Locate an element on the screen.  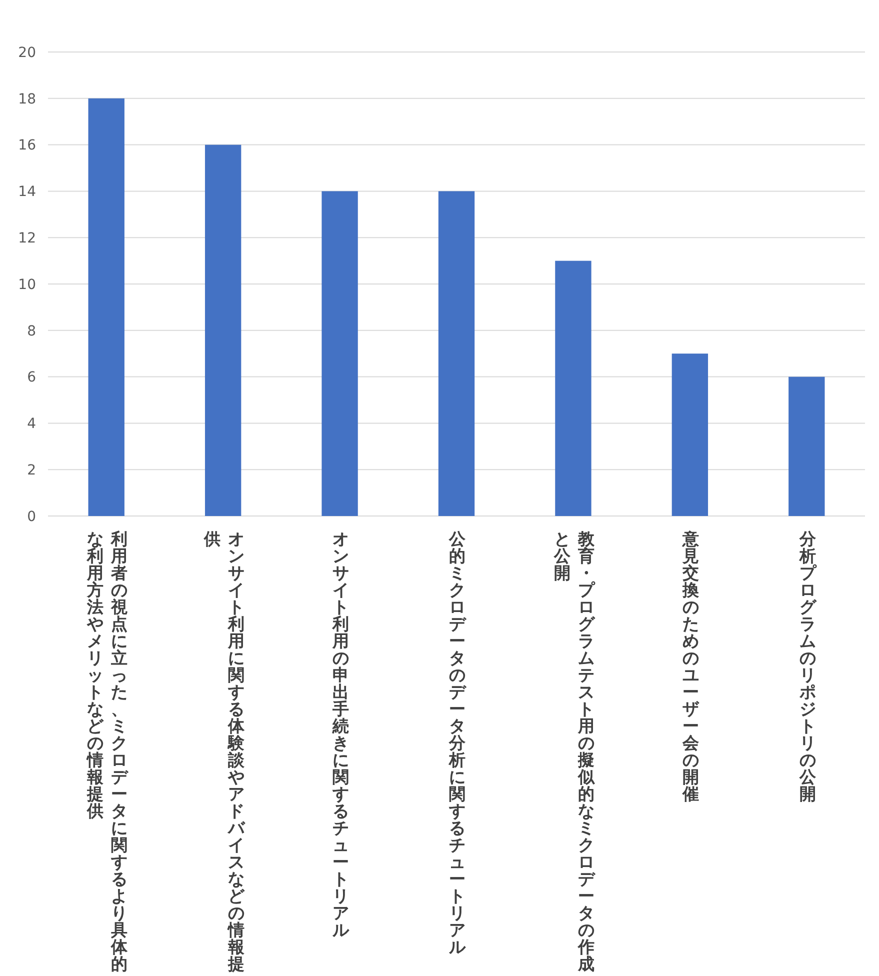
y-tick-label: 12 is located at coordinates (27, 238).